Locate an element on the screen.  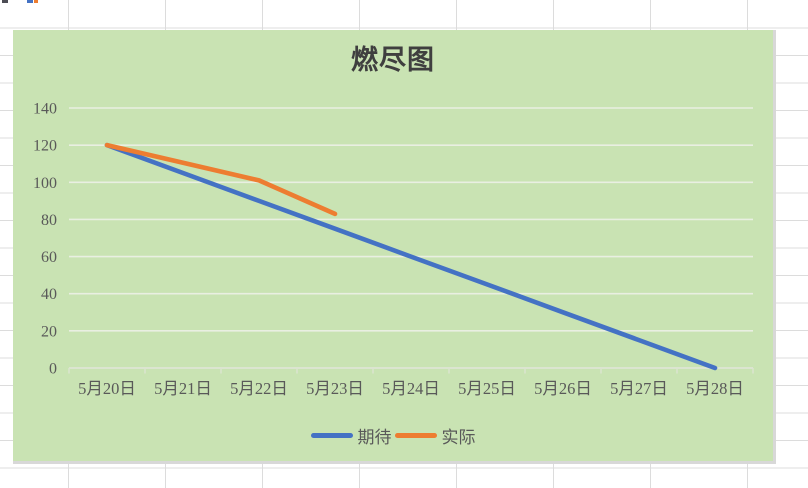
x-axis is located at coordinates (411, 370).